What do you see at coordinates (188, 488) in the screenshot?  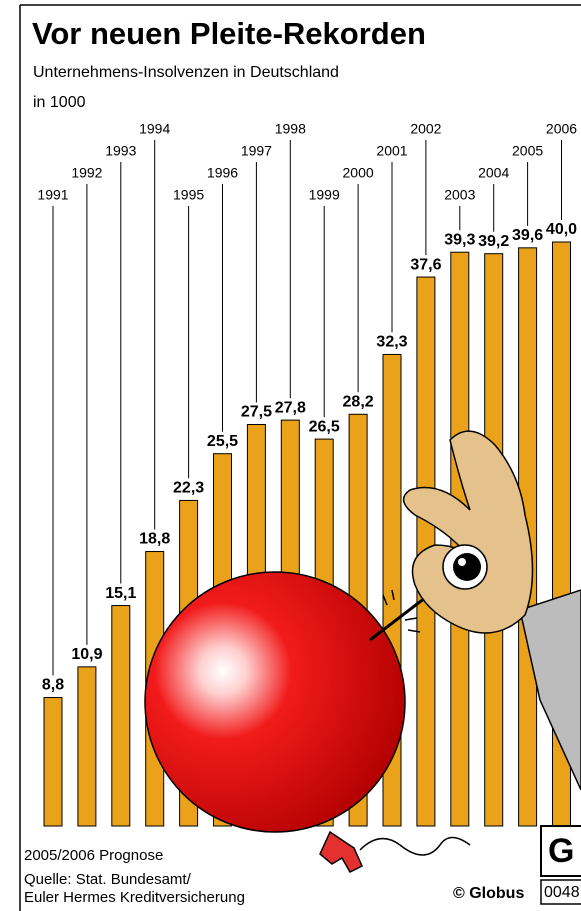 I see `value-label: 22,3` at bounding box center [188, 488].